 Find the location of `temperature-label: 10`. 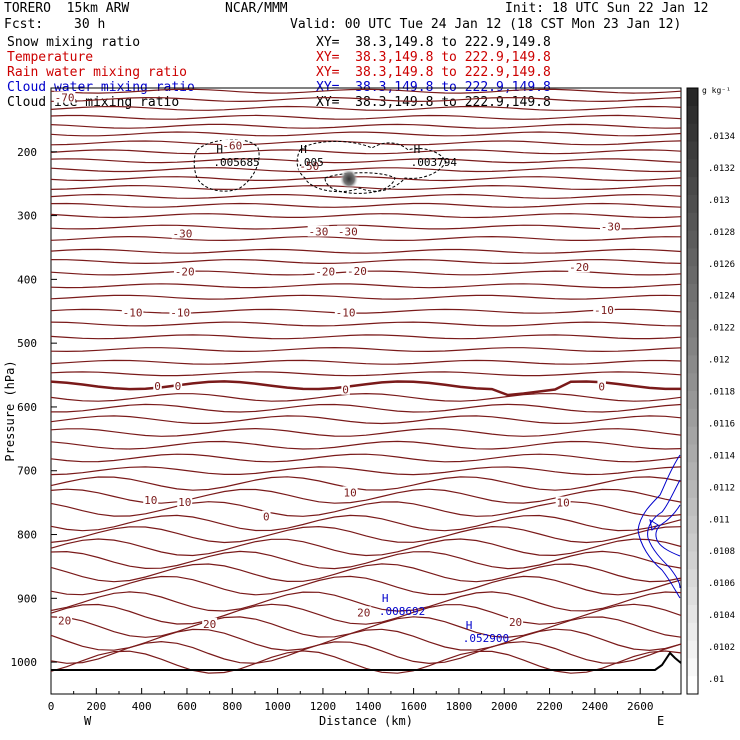

temperature-label: 10 is located at coordinates (150, 500).